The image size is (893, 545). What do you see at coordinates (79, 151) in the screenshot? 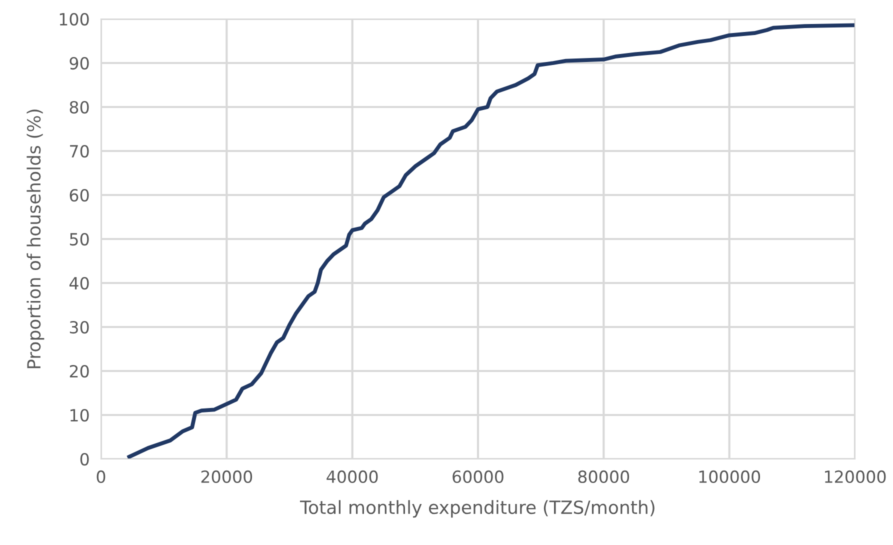
I see `y-tick-label: 70` at bounding box center [79, 151].